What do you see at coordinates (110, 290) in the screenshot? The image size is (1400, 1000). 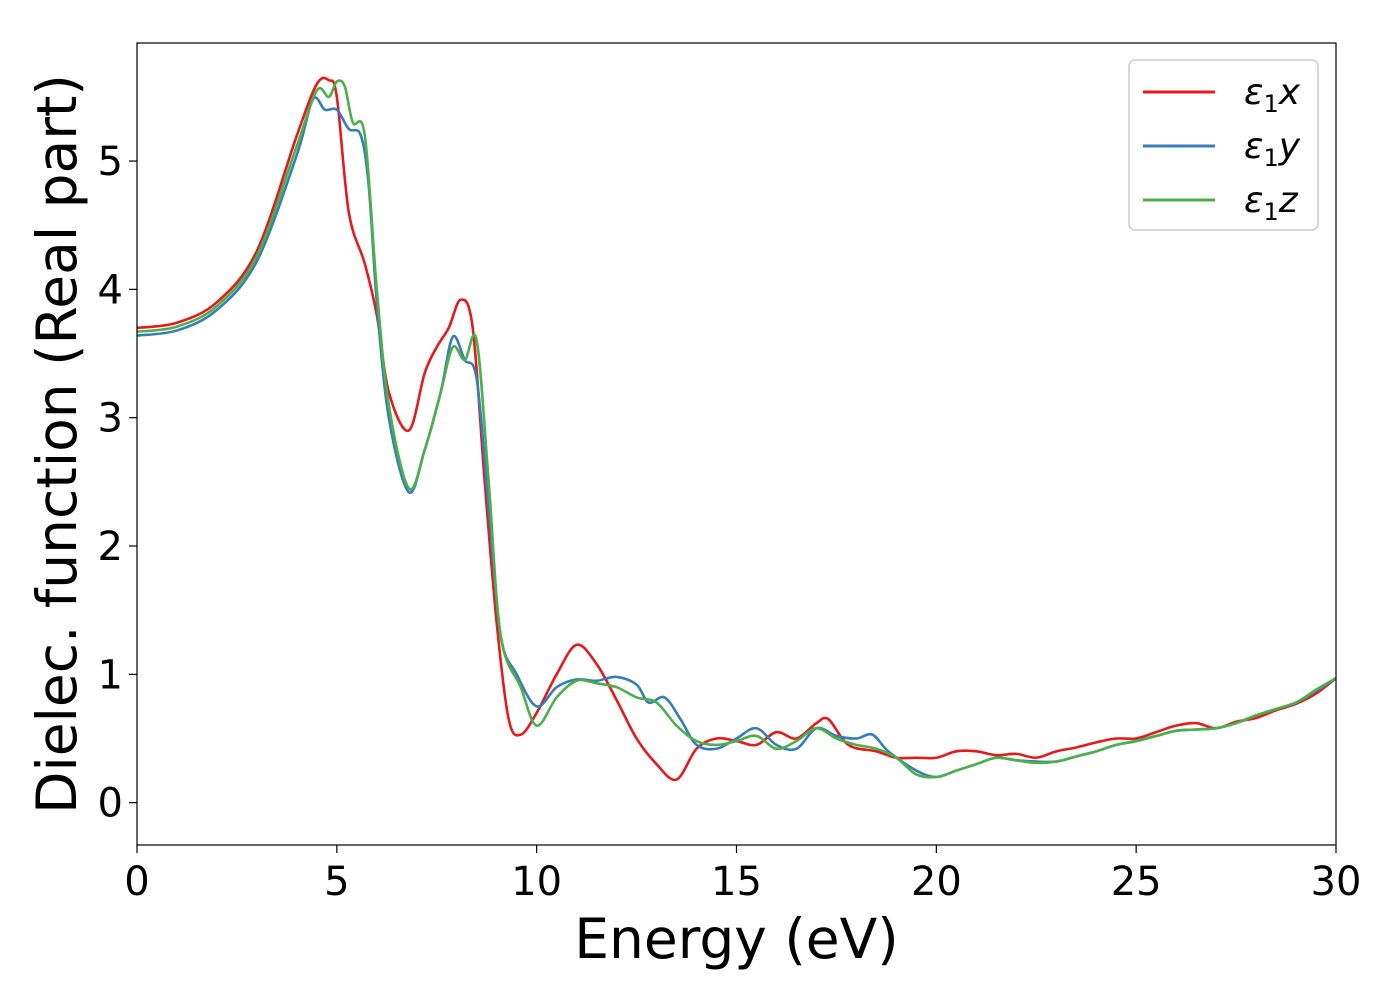 I see `y-tick-label: 4` at bounding box center [110, 290].